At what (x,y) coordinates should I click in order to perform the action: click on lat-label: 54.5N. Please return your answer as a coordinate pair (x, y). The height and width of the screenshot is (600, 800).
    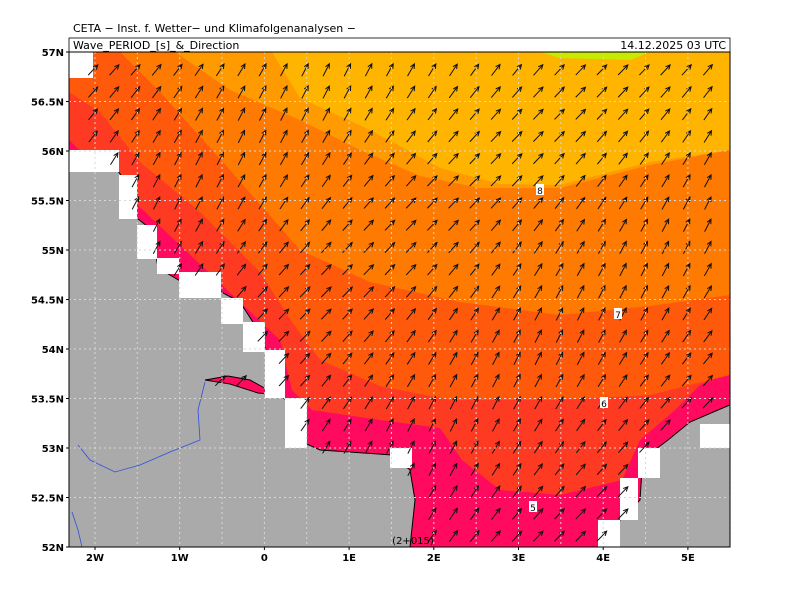
    Looking at the image, I should click on (47, 301).